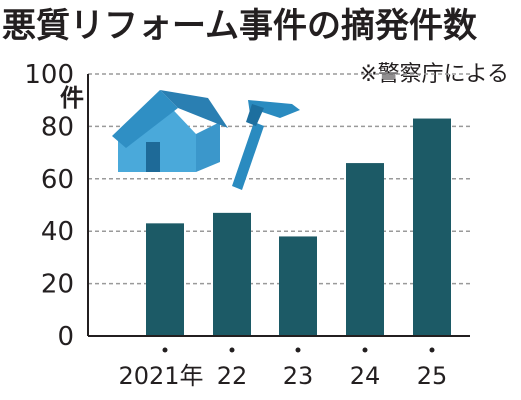 This screenshot has height=400, width=521. What do you see at coordinates (72, 98) in the screenshot?
I see `y-axis-unit-label: 件` at bounding box center [72, 98].